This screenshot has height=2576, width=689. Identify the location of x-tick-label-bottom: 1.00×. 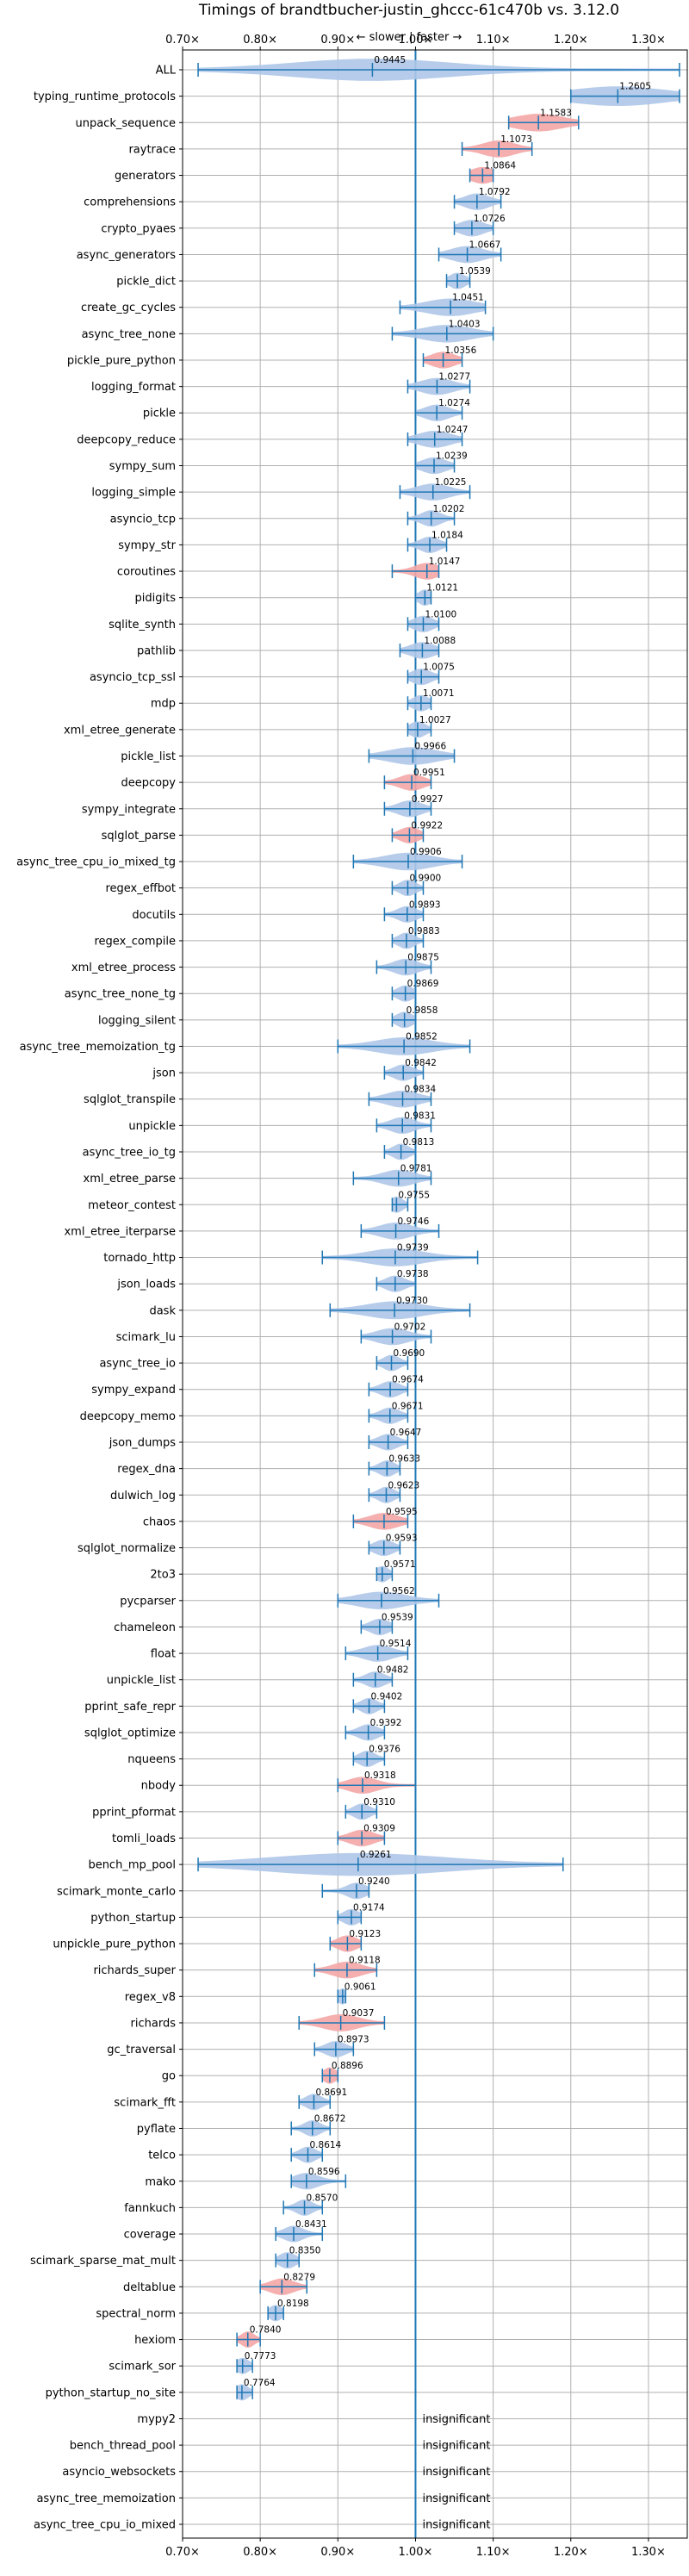
(416, 2553).